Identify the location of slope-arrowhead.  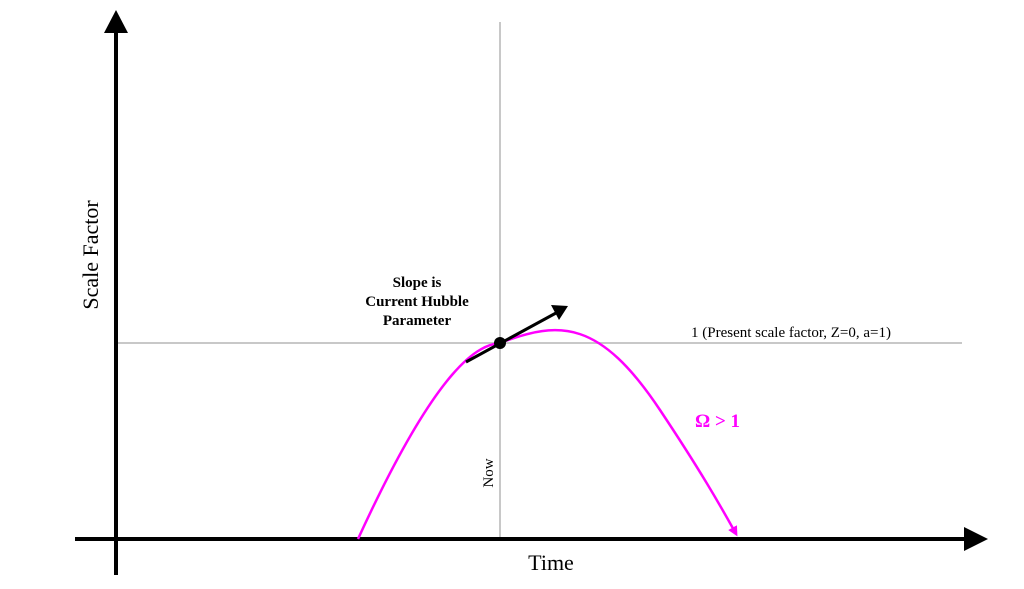
(559, 312).